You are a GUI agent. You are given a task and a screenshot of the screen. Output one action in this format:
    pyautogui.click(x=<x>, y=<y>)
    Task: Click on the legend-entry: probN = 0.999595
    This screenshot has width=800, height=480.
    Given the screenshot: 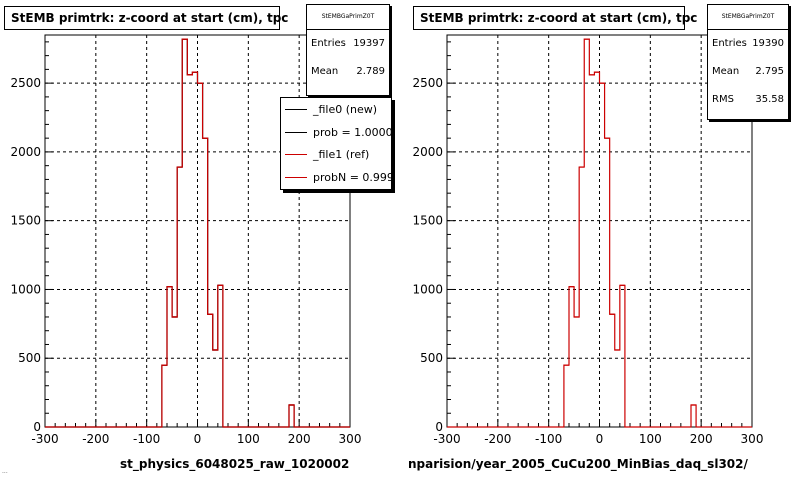 What is the action you would take?
    pyautogui.click(x=336, y=177)
    